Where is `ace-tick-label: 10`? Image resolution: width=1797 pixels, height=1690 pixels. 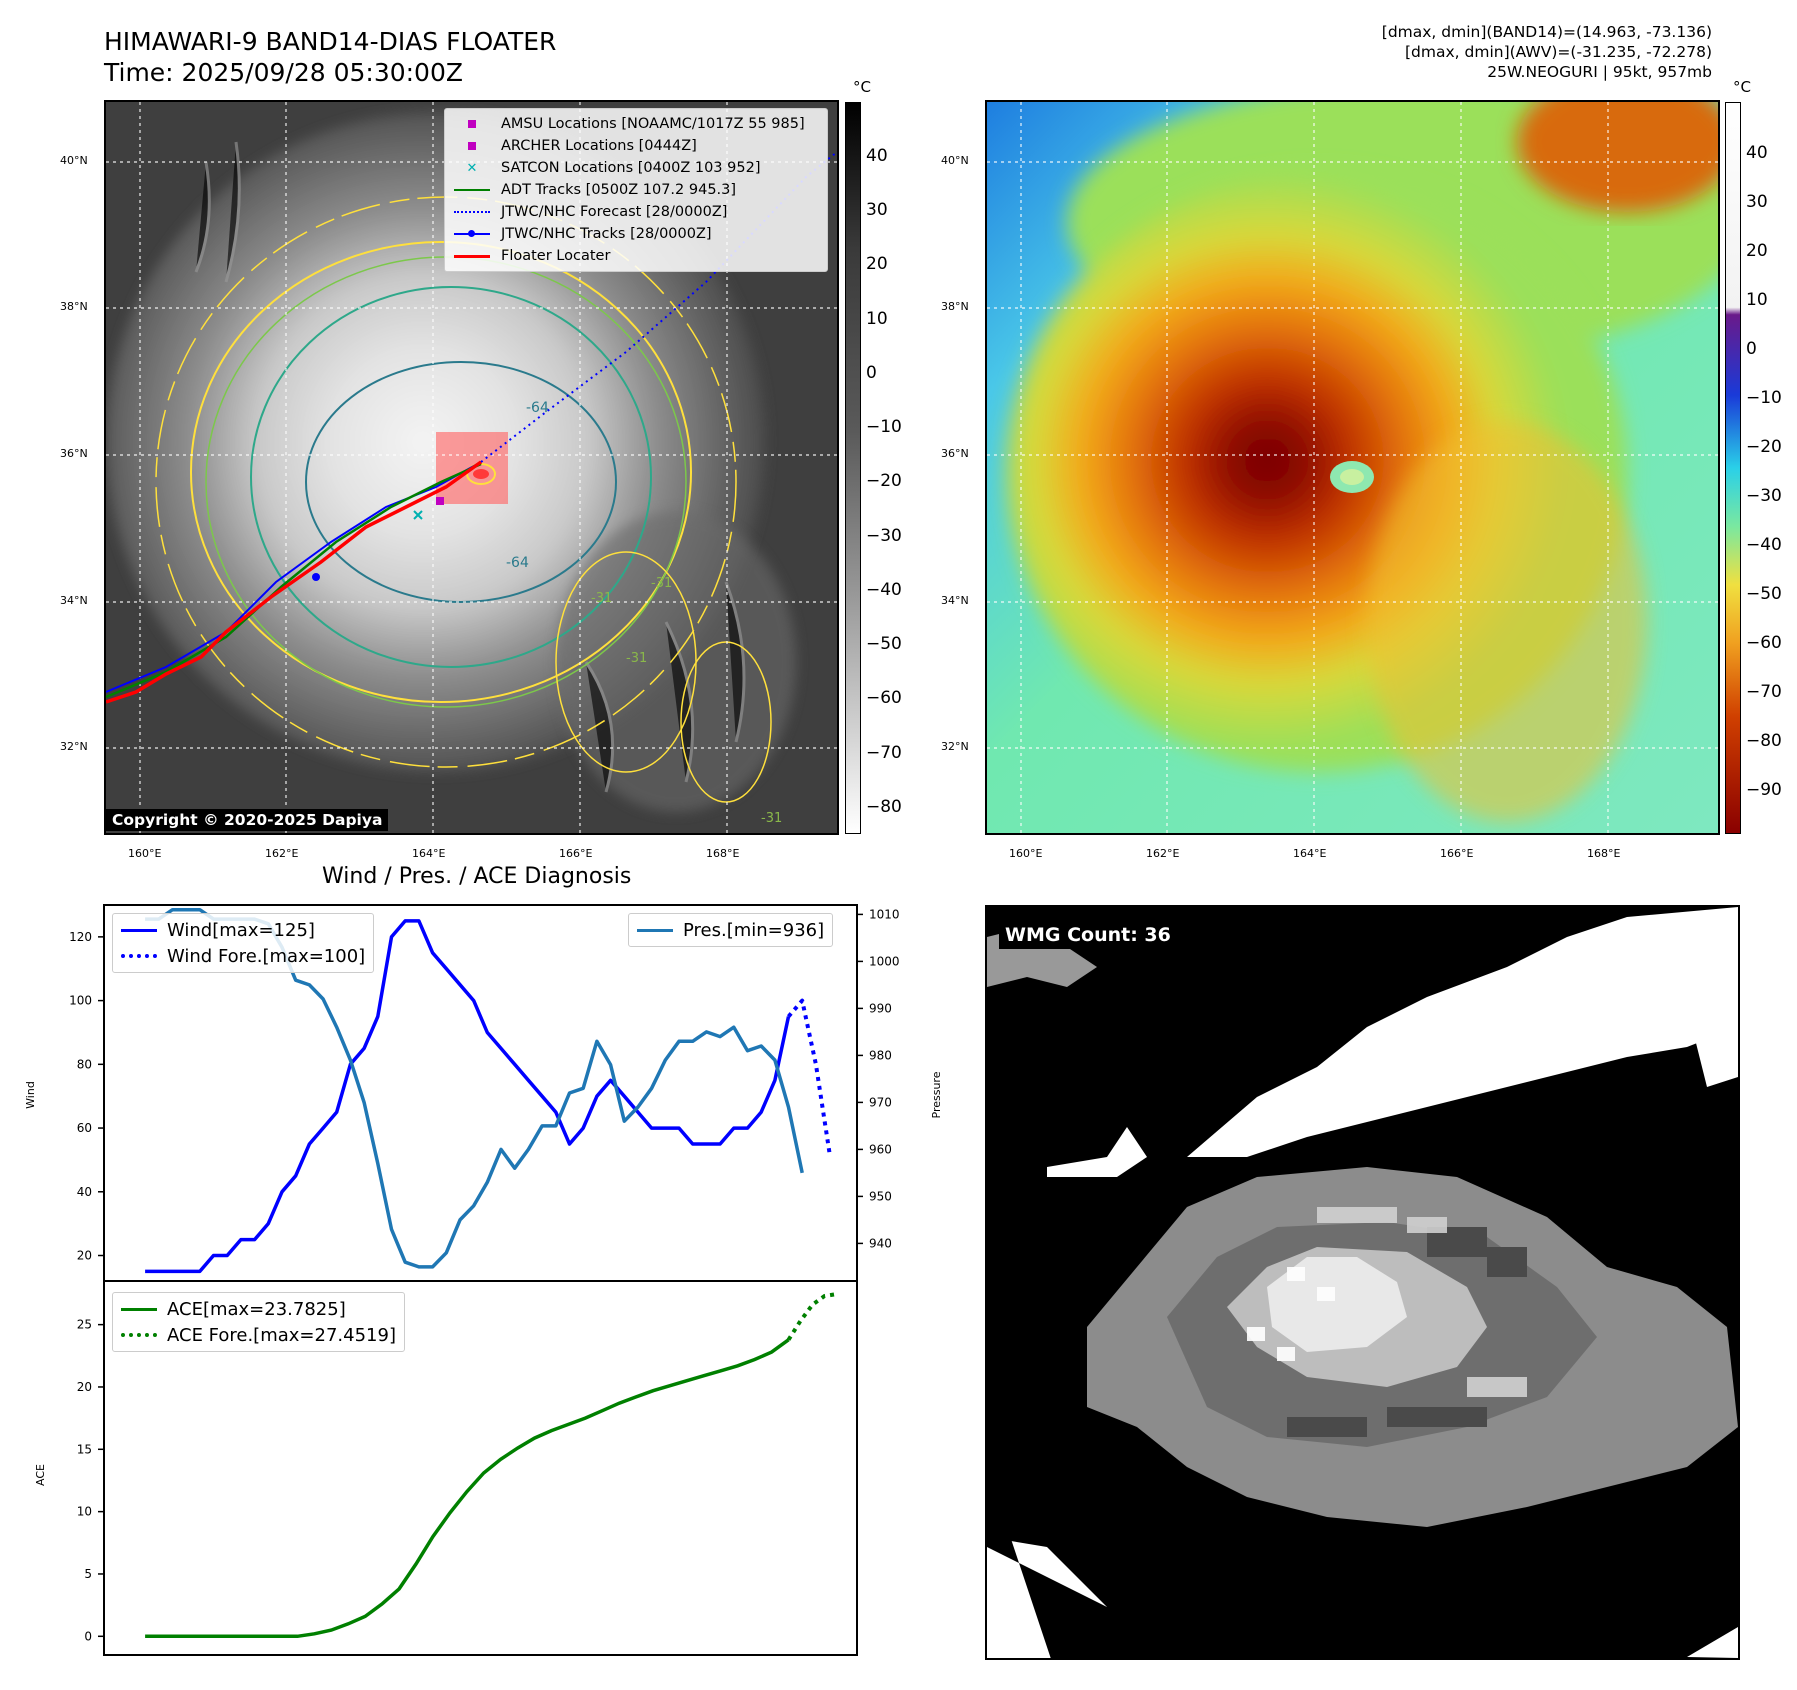
ace-tick-label: 10 is located at coordinates (84, 1512).